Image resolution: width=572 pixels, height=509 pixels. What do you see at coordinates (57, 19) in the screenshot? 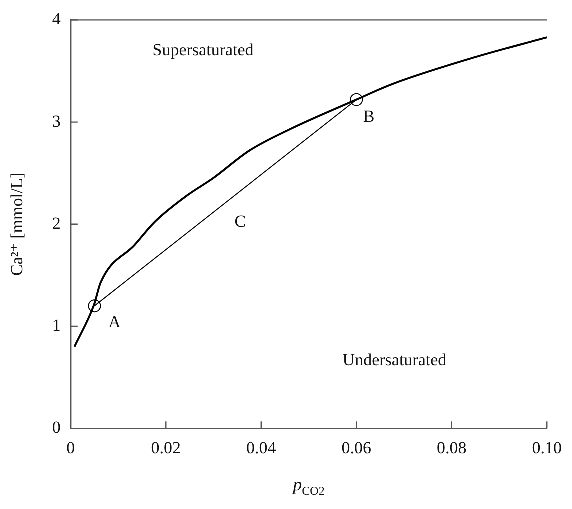
I see `y-tick-label: 4` at bounding box center [57, 19].